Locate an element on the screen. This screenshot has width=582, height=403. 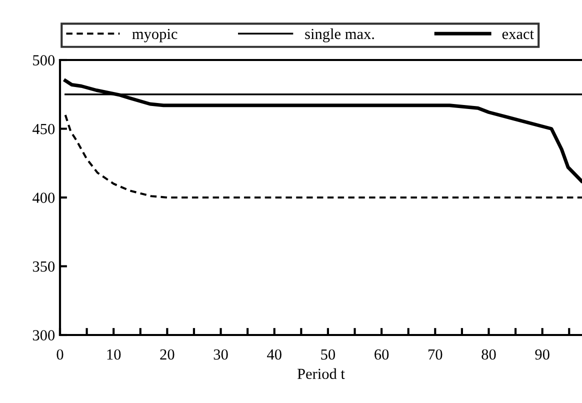
x-tick-label: 40 is located at coordinates (274, 354).